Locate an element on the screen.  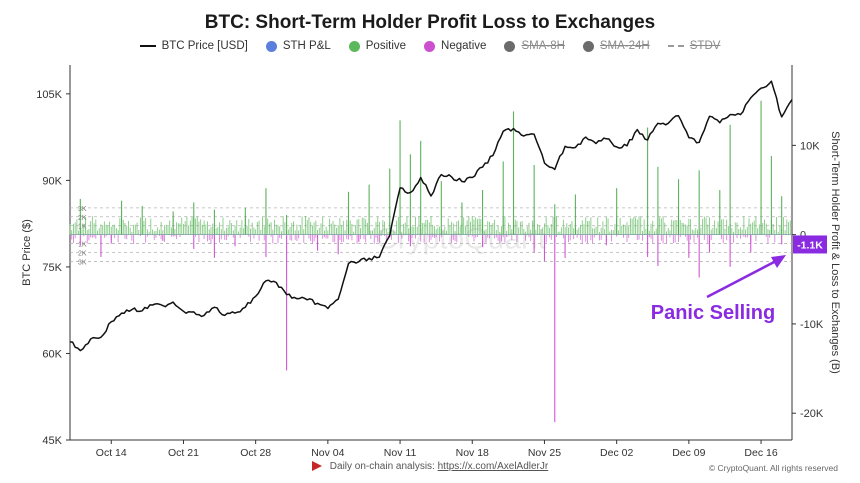
legend-label: BTC Price [USD] is located at coordinates (204, 46).